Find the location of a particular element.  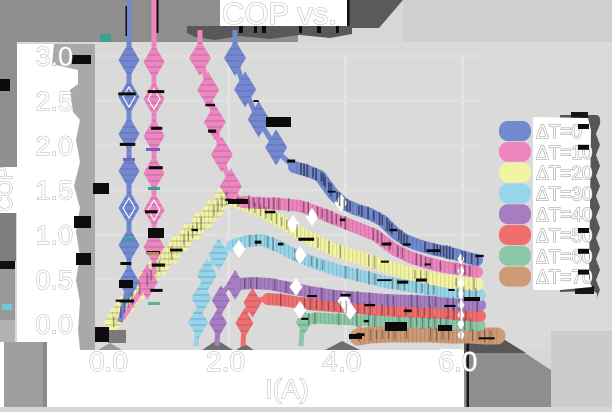

svg-text: 1.0 is located at coordinates (54, 235).